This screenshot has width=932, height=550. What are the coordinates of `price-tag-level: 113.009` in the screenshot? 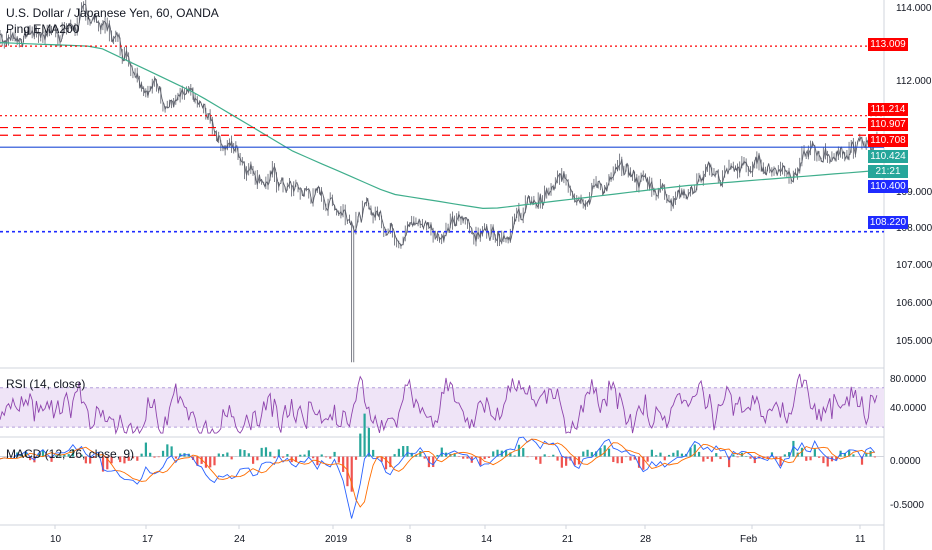 It's located at (888, 44).